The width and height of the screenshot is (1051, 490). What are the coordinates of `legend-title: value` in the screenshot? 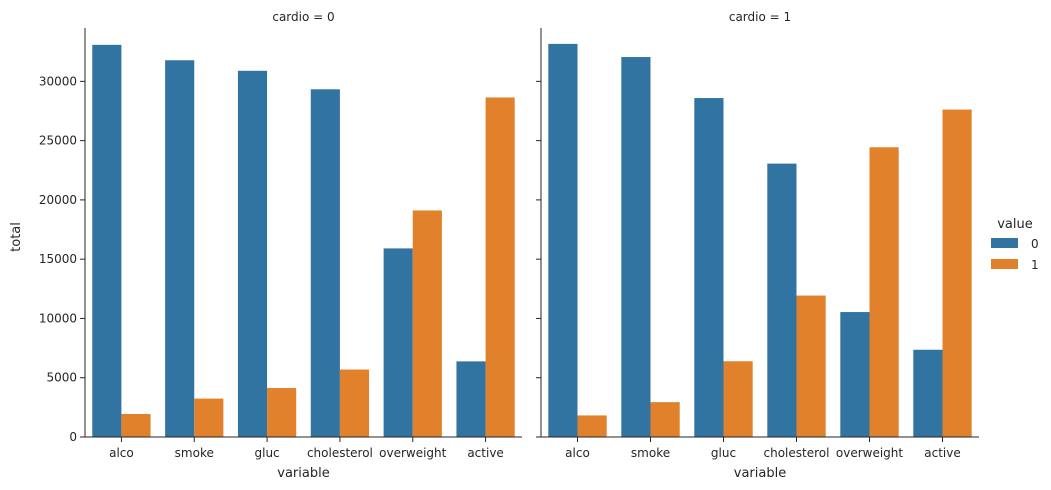 It's located at (1015, 224).